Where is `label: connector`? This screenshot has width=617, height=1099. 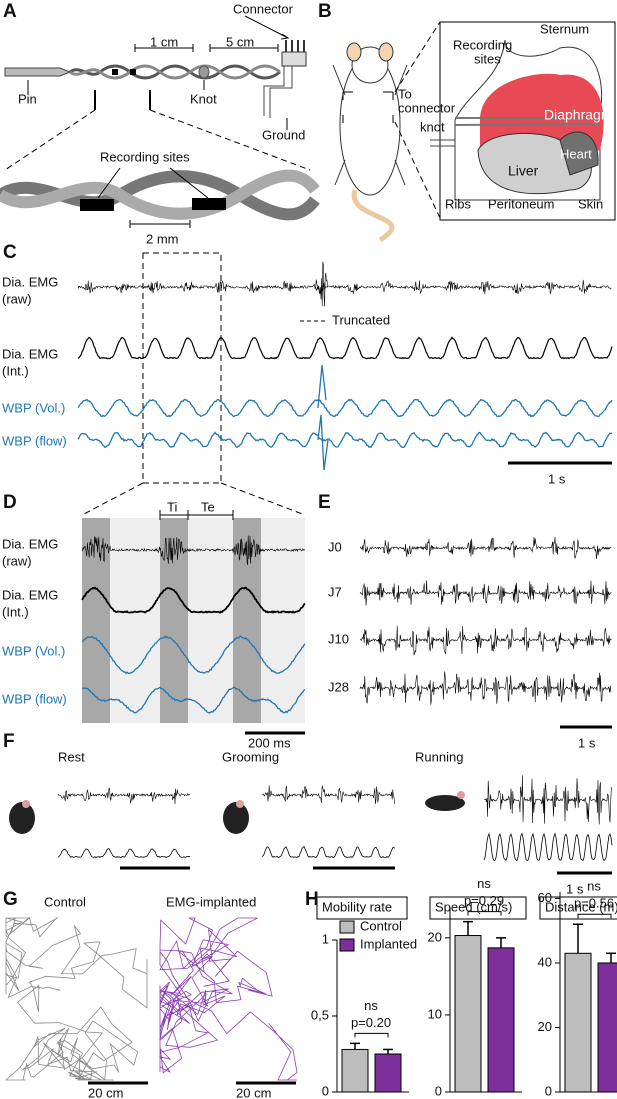 label: connector is located at coordinates (427, 107).